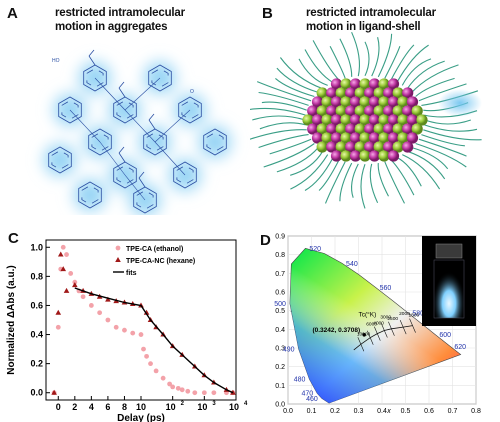  Describe the element at coordinates (449, 251) in the screenshot. I see `vial-cap` at that location.